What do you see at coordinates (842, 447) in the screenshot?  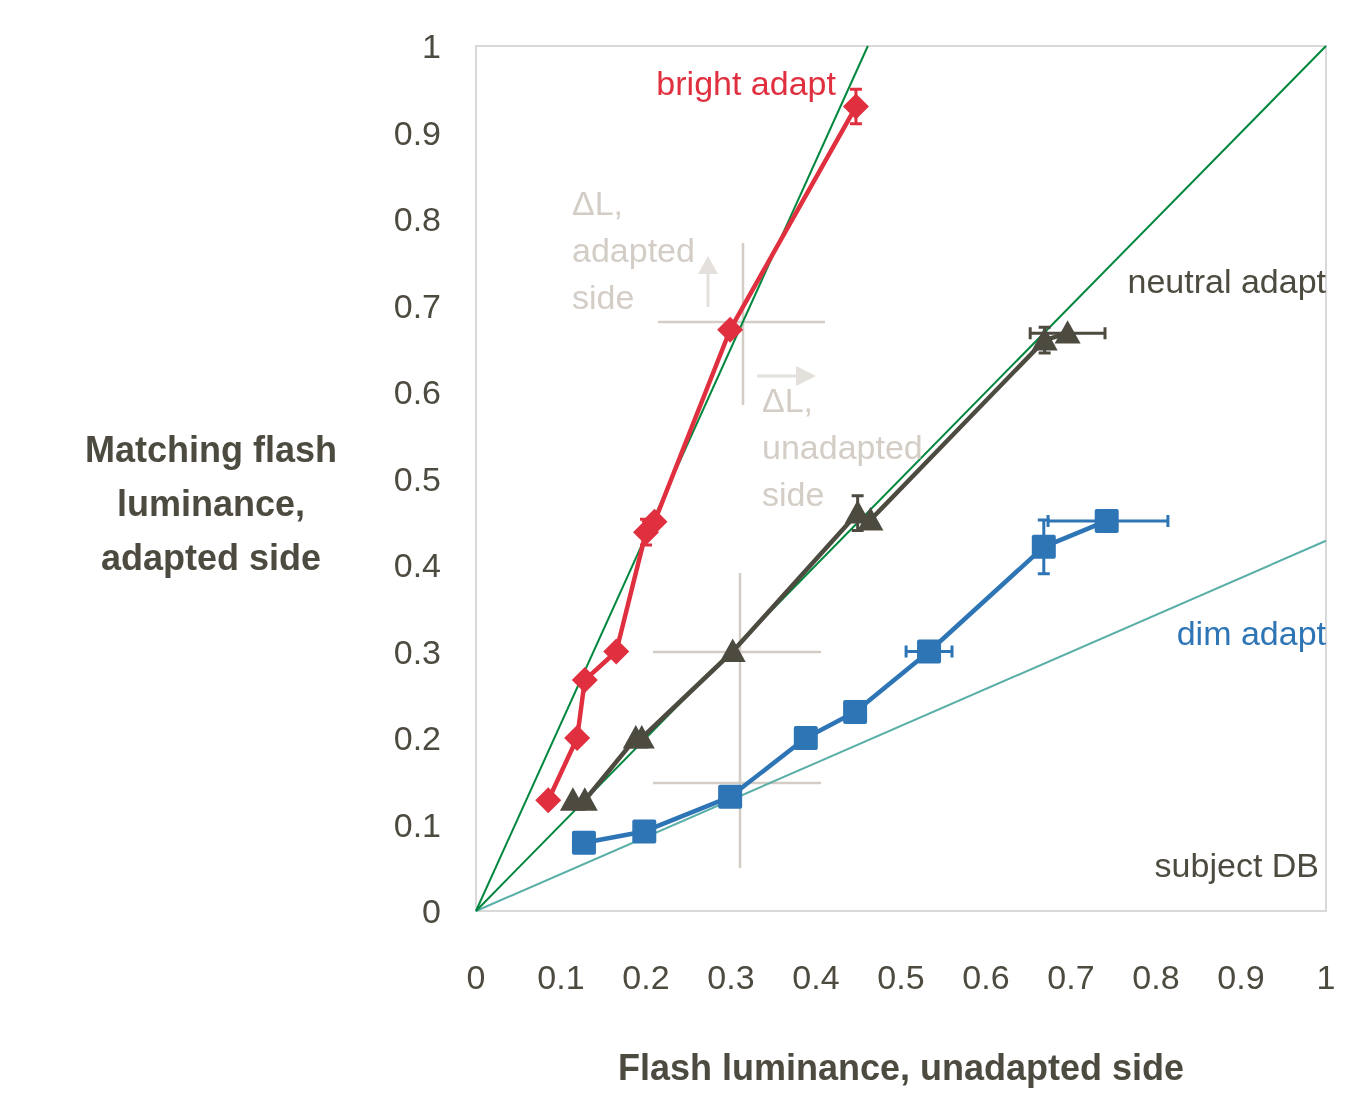 I see `annotation: ΔL, unadapted side` at bounding box center [842, 447].